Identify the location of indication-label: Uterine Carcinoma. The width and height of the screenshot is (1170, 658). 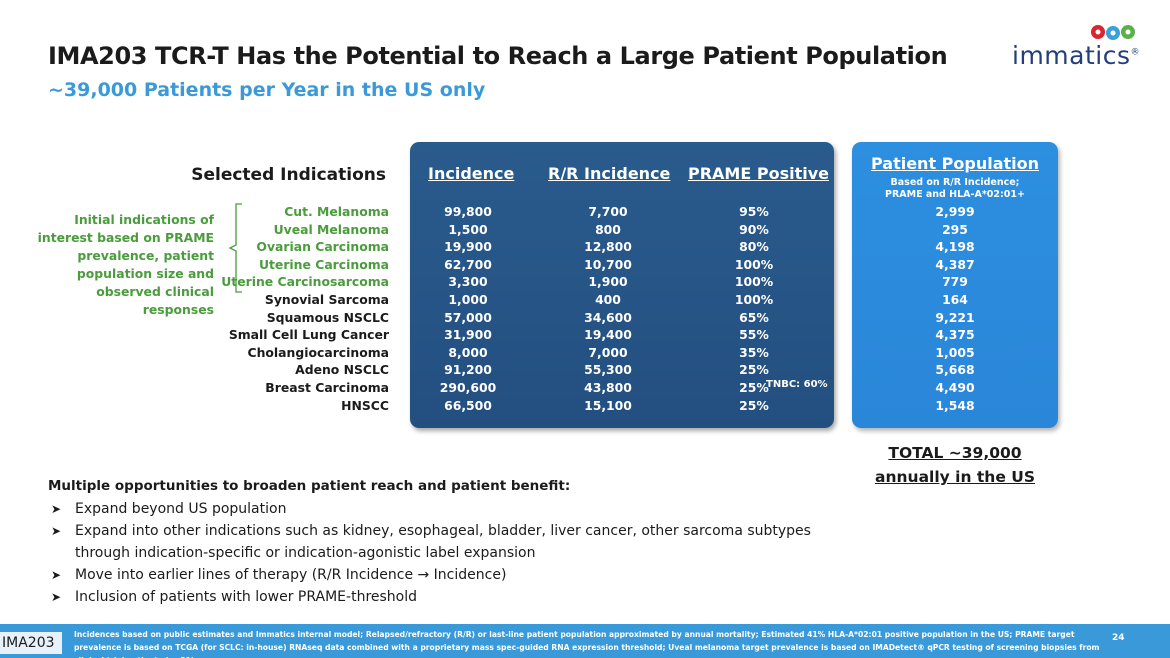
(323, 264).